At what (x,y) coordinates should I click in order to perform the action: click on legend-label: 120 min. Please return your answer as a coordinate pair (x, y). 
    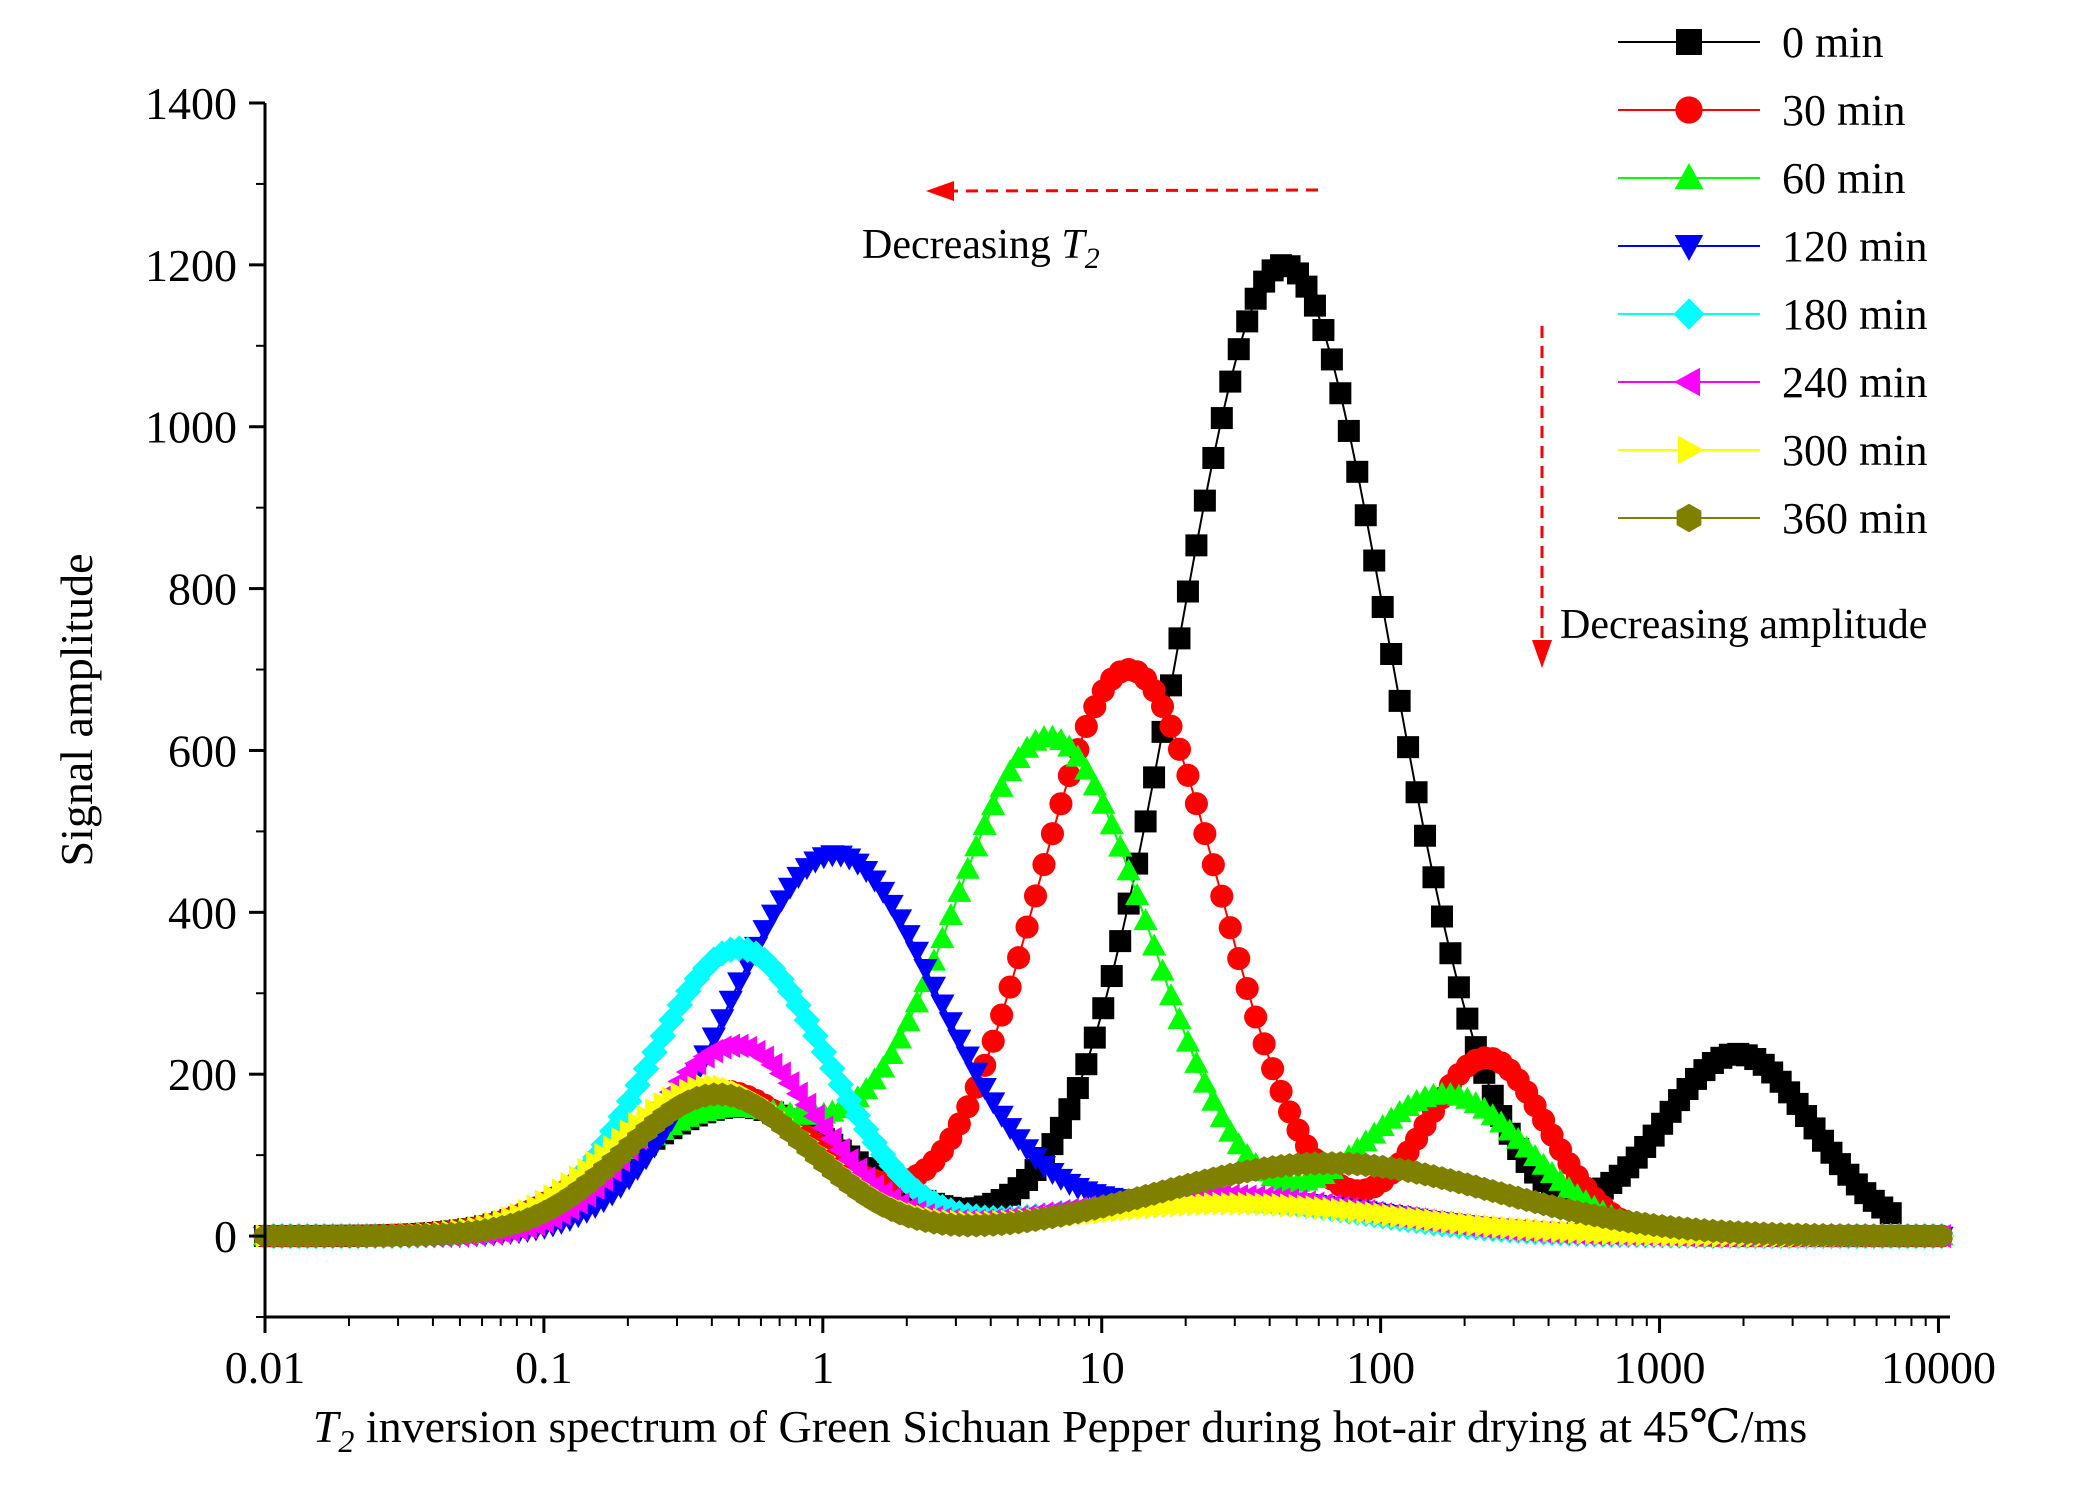
    Looking at the image, I should click on (1854, 246).